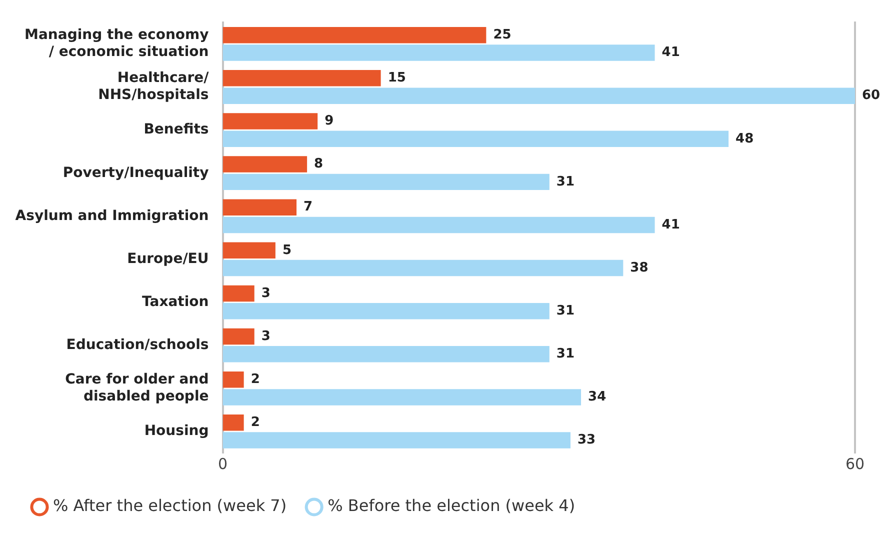 This screenshot has width=891, height=533. Describe the element at coordinates (329, 121) in the screenshot. I see `data-label: 9` at that location.